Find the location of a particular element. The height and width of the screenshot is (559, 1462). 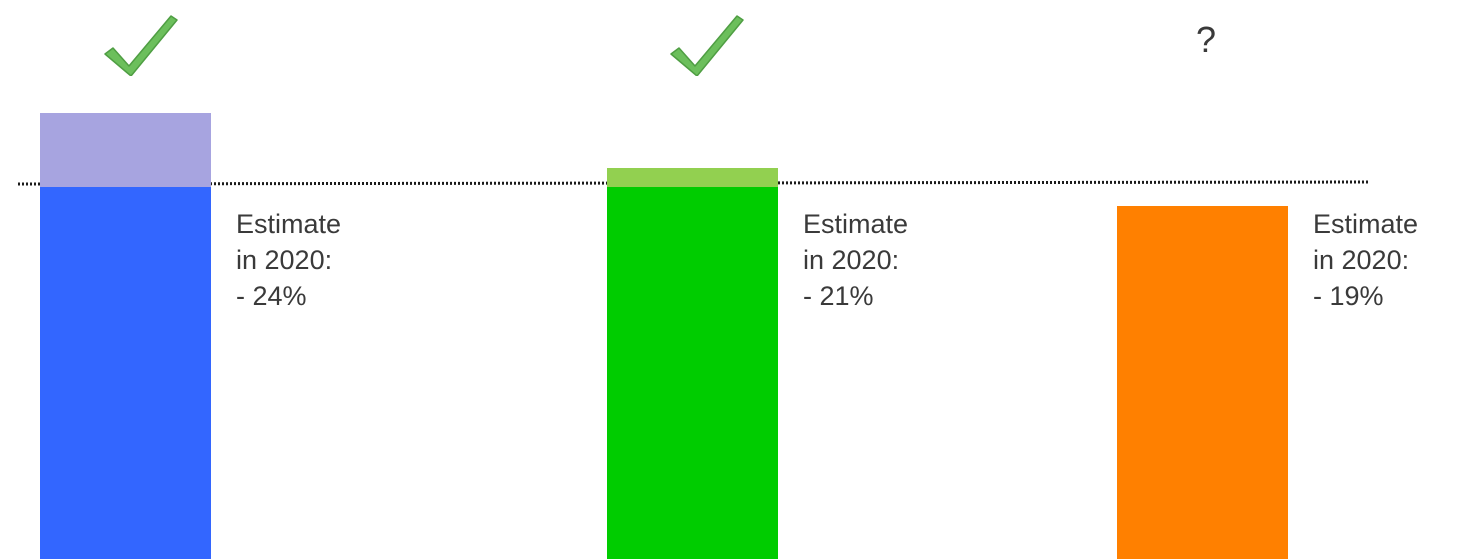

estimate-label-2: Estimate in 2020: - 21% is located at coordinates (855, 260).